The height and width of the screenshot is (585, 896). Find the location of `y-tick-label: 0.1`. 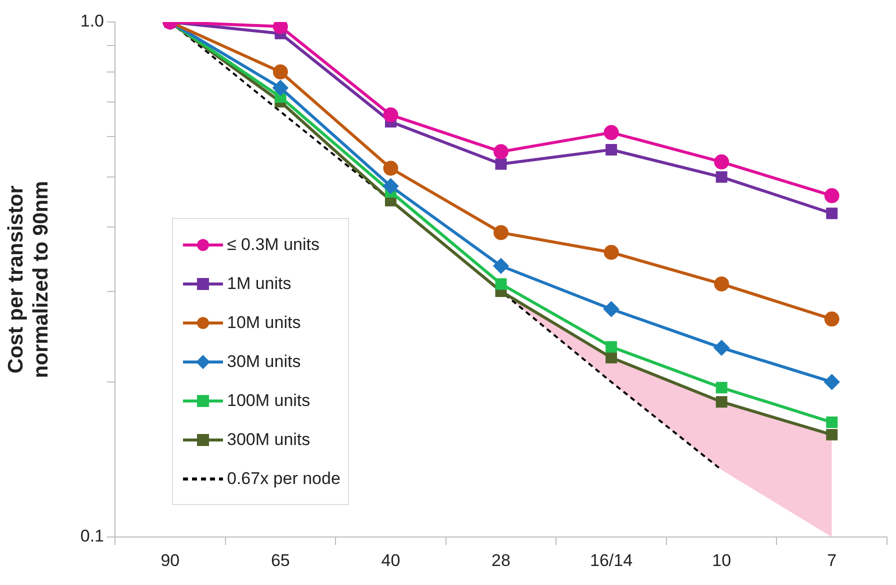

y-tick-label: 0.1 is located at coordinates (92, 536).